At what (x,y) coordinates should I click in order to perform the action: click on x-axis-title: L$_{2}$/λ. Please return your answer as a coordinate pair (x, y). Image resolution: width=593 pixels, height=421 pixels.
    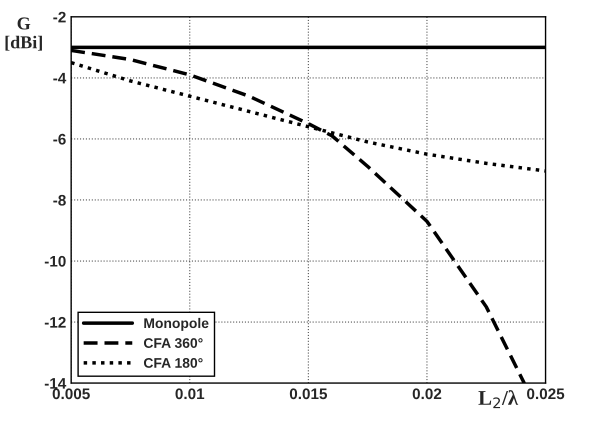
    Looking at the image, I should click on (498, 399).